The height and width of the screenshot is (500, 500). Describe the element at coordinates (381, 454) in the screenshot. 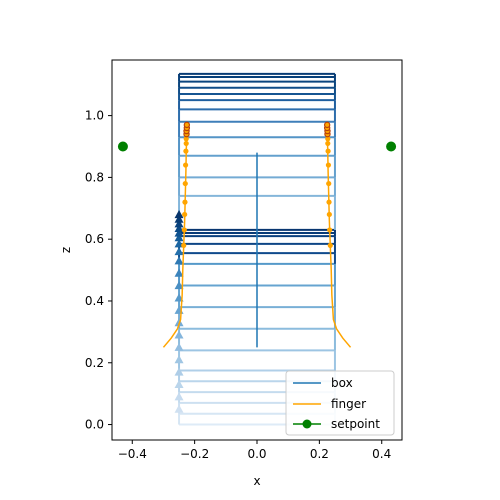

I see `x-tick-label: 0.4` at that location.